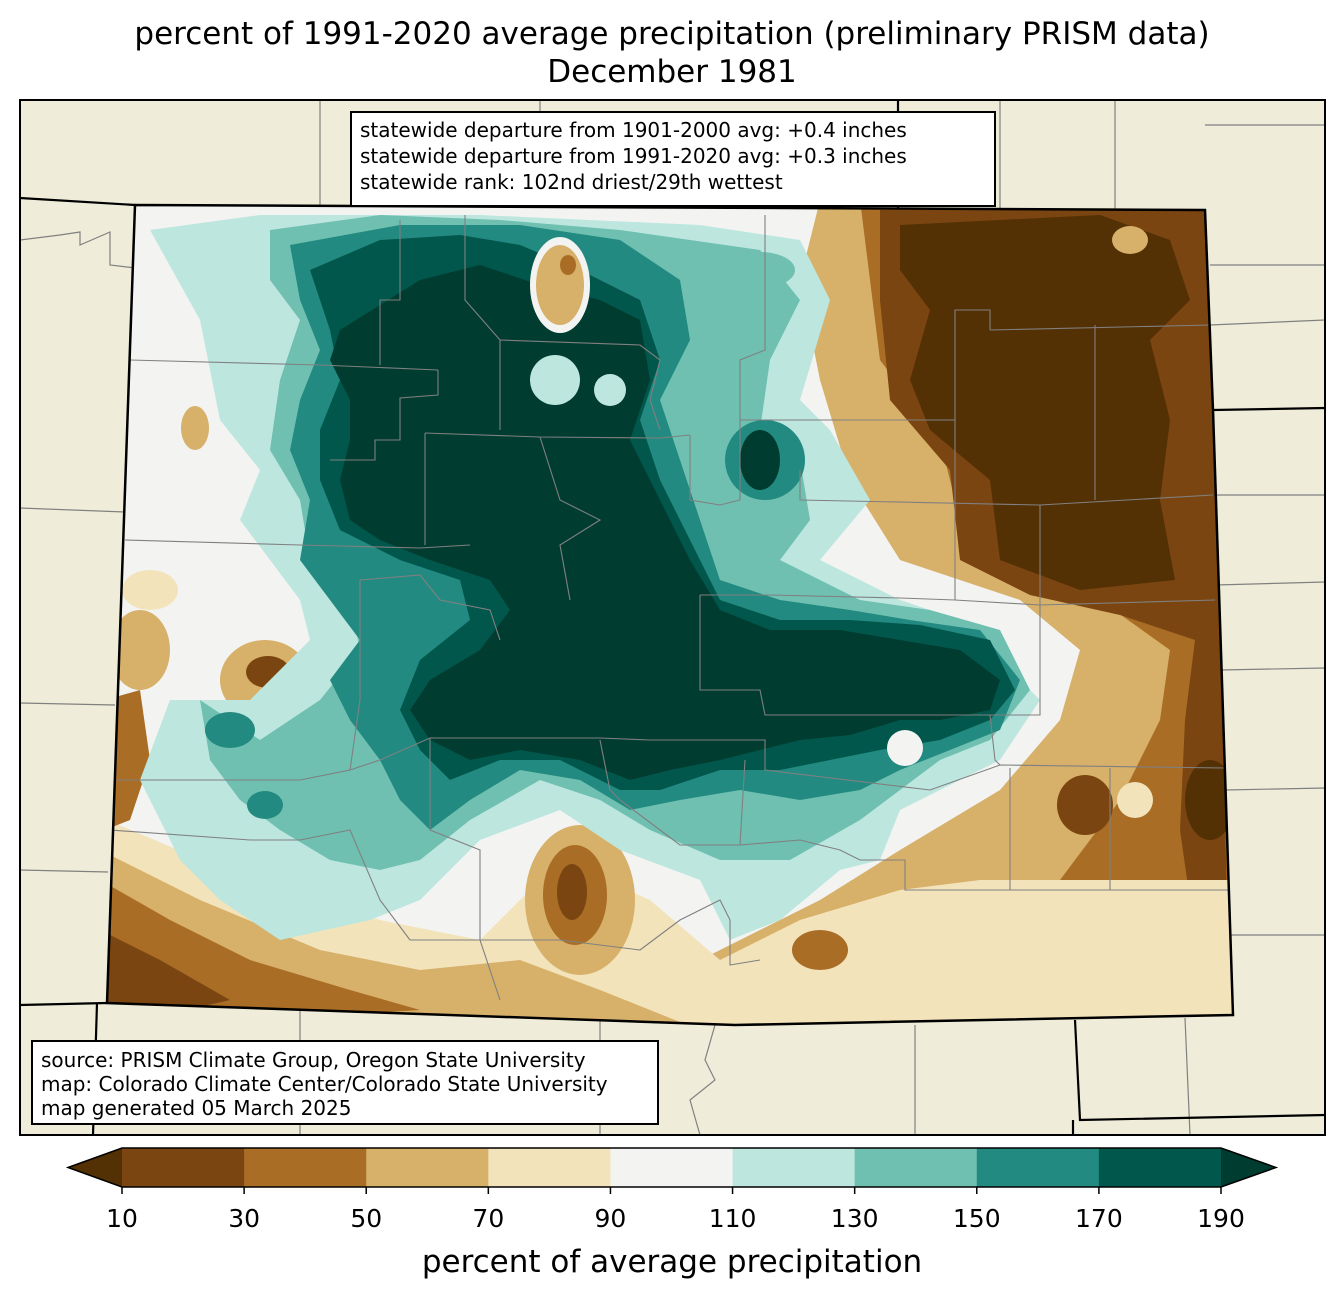 The width and height of the screenshot is (1344, 1299). I want to click on colorbar-tick-label: 190, so click(1221, 1218).